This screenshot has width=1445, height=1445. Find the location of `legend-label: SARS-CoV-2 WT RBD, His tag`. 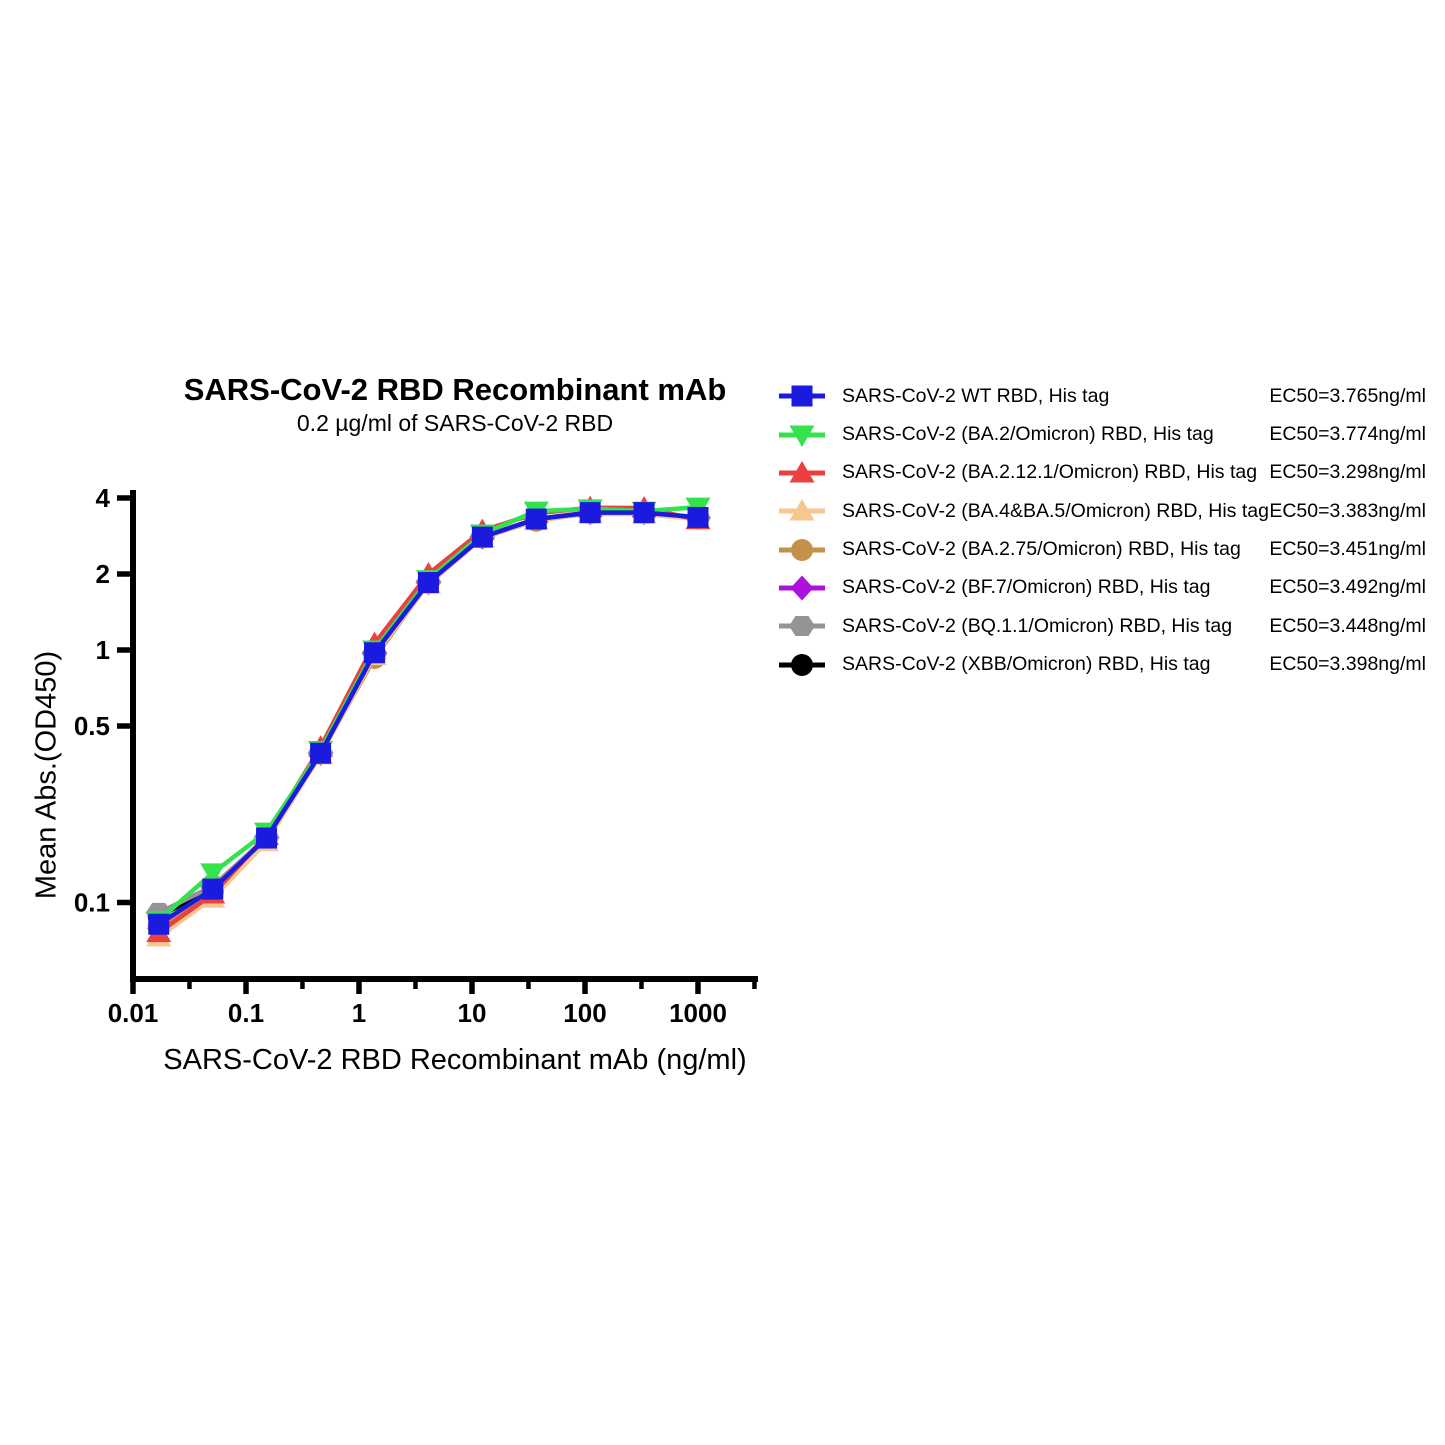

legend-label: SARS-CoV-2 WT RBD, His tag is located at coordinates (976, 395).